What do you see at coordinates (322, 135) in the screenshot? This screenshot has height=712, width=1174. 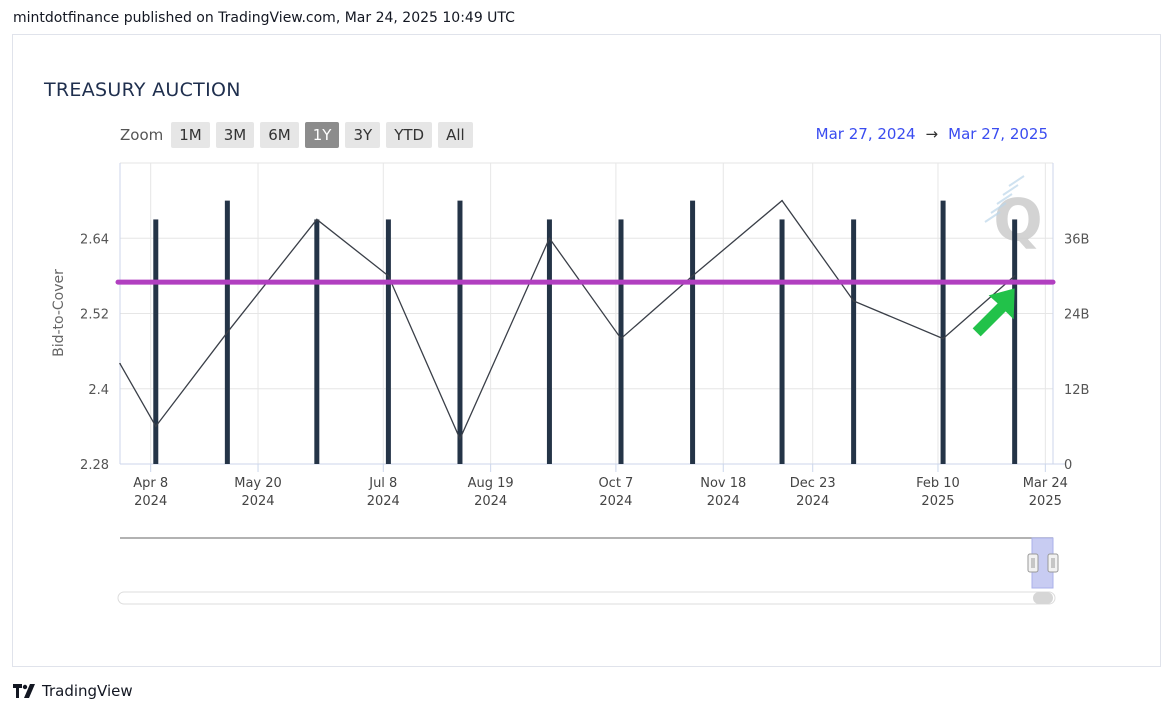 I see `zoom-1y-button: 1Y` at bounding box center [322, 135].